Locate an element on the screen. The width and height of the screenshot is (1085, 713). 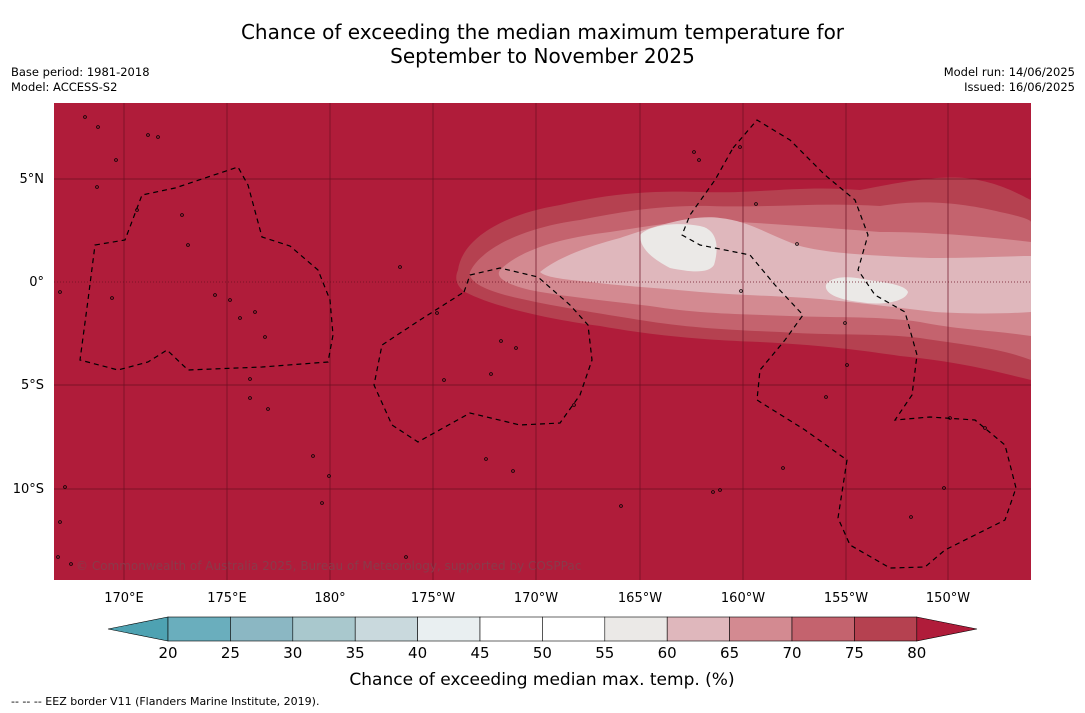
meta-right: Model run: 14/06/2025 Issued: 16/06/2025 is located at coordinates (1009, 80).